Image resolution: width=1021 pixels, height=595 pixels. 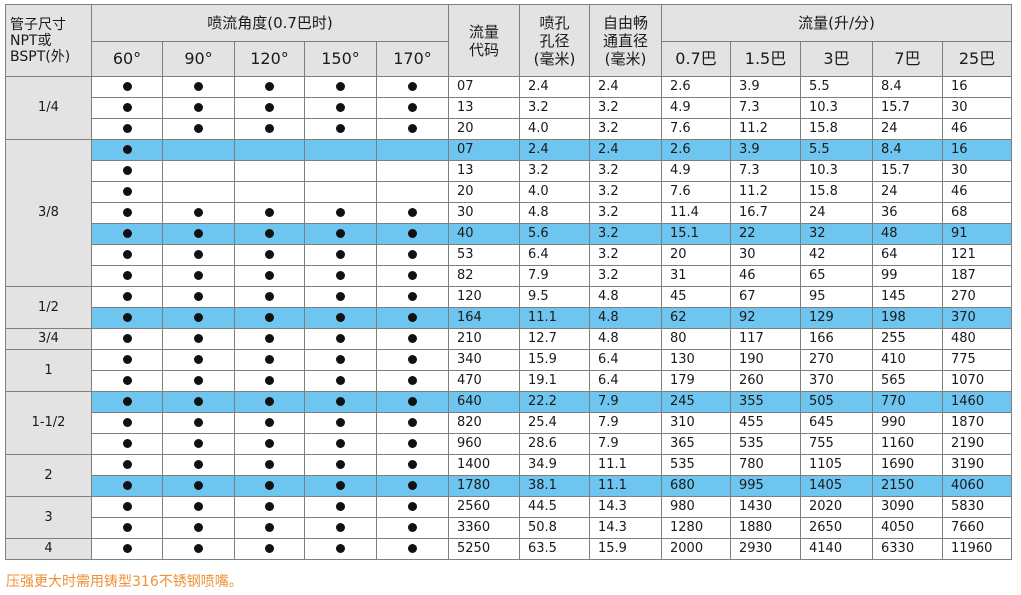 What do you see at coordinates (836, 150) in the screenshot?
I see `flow-rate-cell: 5.5` at bounding box center [836, 150].